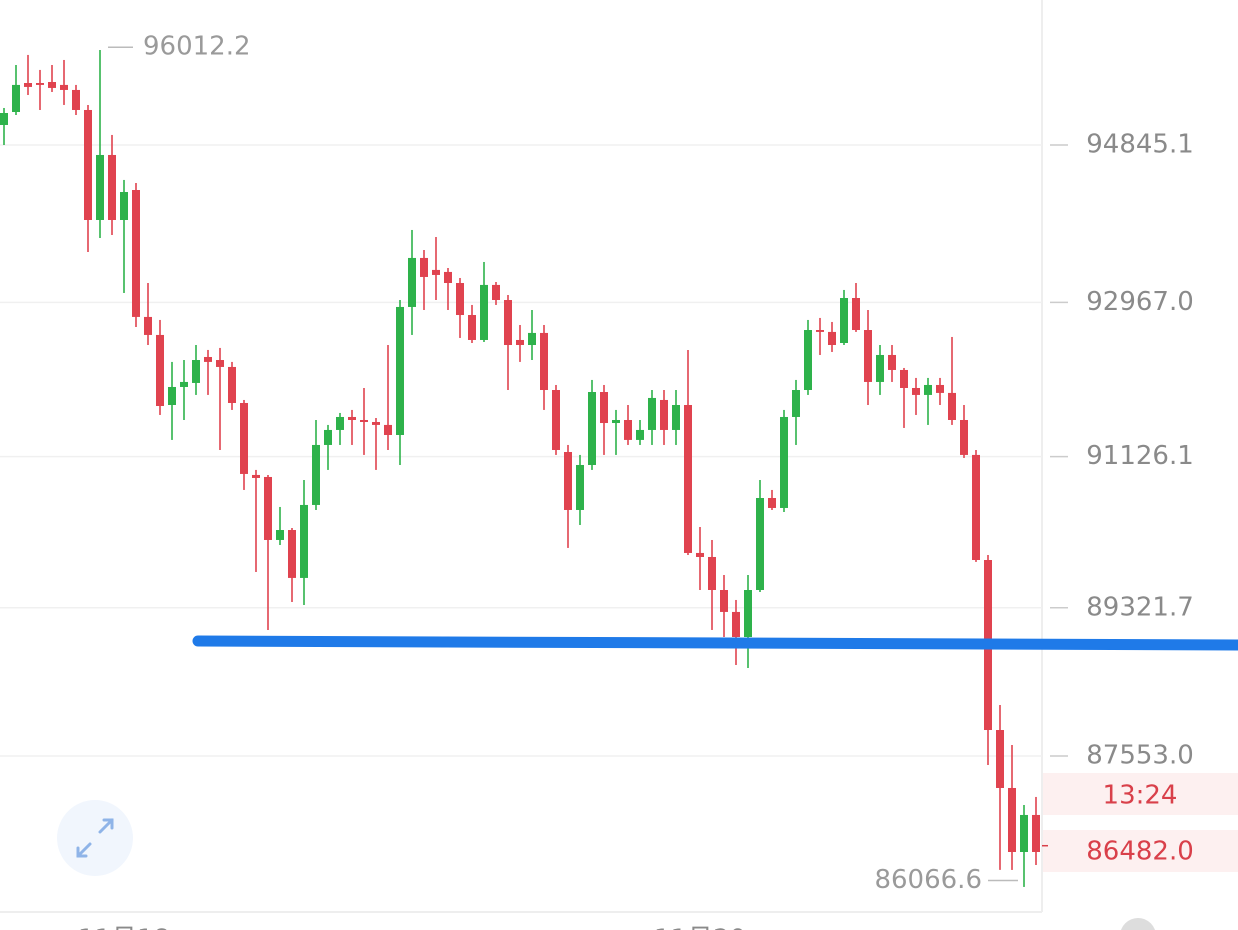 The width and height of the screenshot is (1238, 930). Describe the element at coordinates (1140, 852) in the screenshot. I see `last-price-label: 86482.0` at that location.